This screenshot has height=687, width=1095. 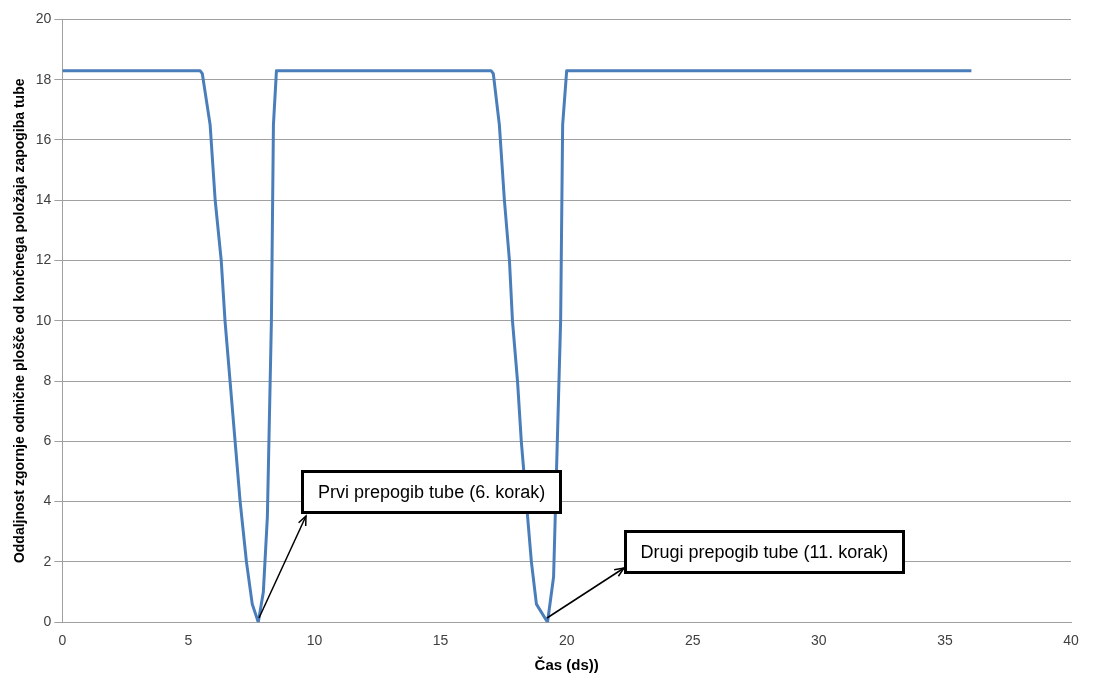 What do you see at coordinates (47, 379) in the screenshot?
I see `y-tick-label: 8` at bounding box center [47, 379].